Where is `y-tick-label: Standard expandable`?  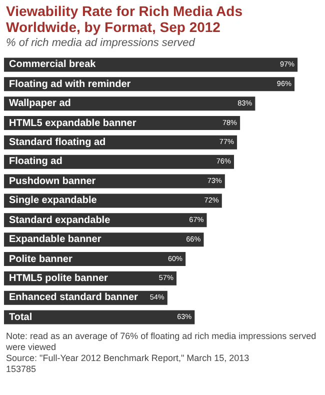 y-tick-label: Standard expandable is located at coordinates (60, 220).